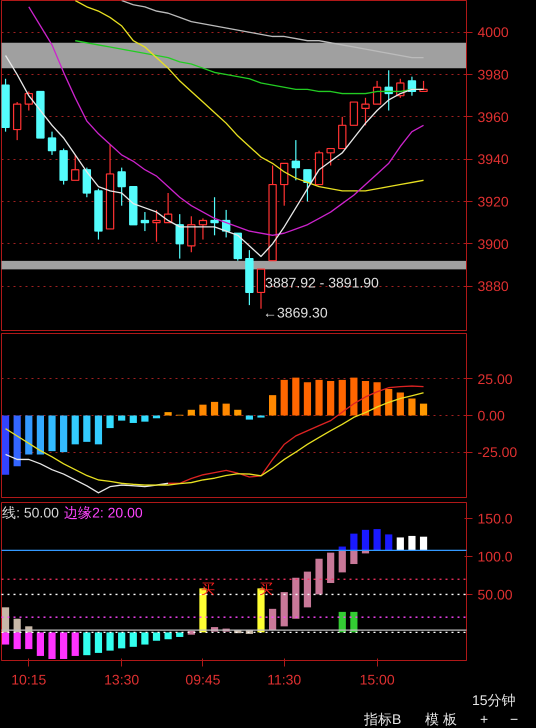 This screenshot has width=536, height=728. Describe the element at coordinates (295, 312) in the screenshot. I see `annotation: ←3869.30` at that location.